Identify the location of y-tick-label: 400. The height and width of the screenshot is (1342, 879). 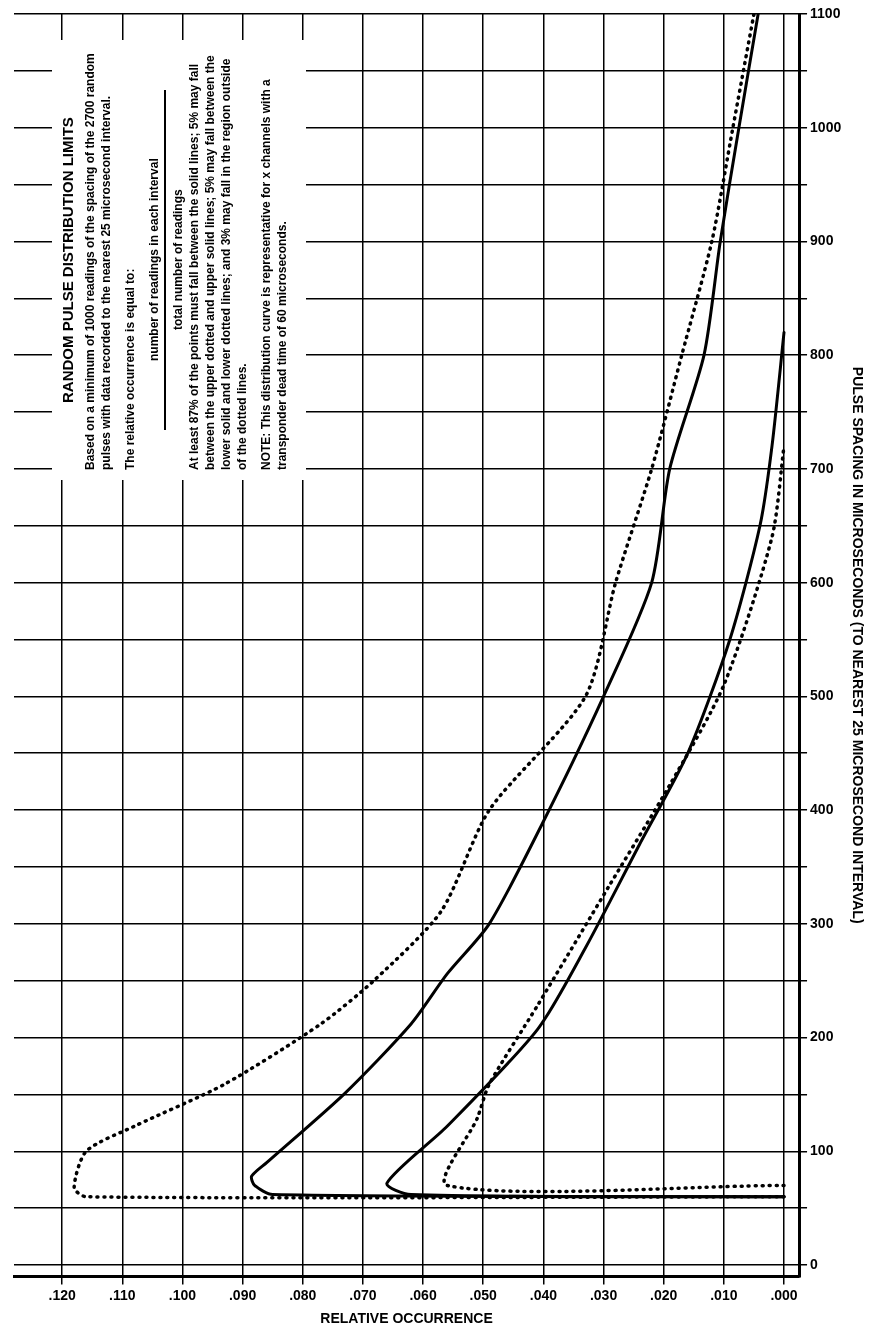
(822, 808).